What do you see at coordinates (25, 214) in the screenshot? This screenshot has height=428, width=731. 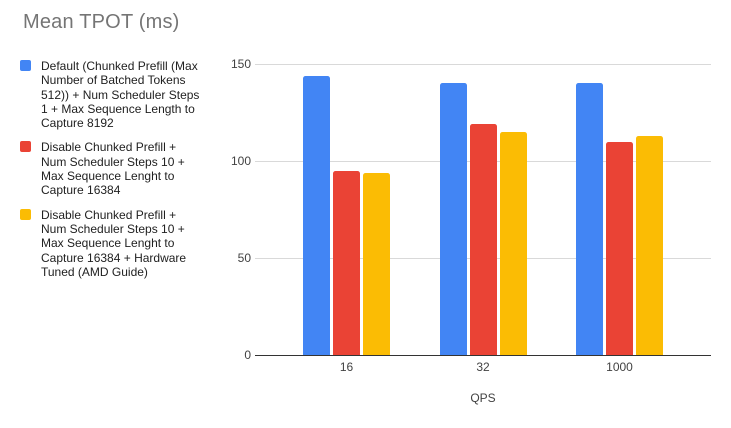 I see `legend-swatch-yellow-icon` at bounding box center [25, 214].